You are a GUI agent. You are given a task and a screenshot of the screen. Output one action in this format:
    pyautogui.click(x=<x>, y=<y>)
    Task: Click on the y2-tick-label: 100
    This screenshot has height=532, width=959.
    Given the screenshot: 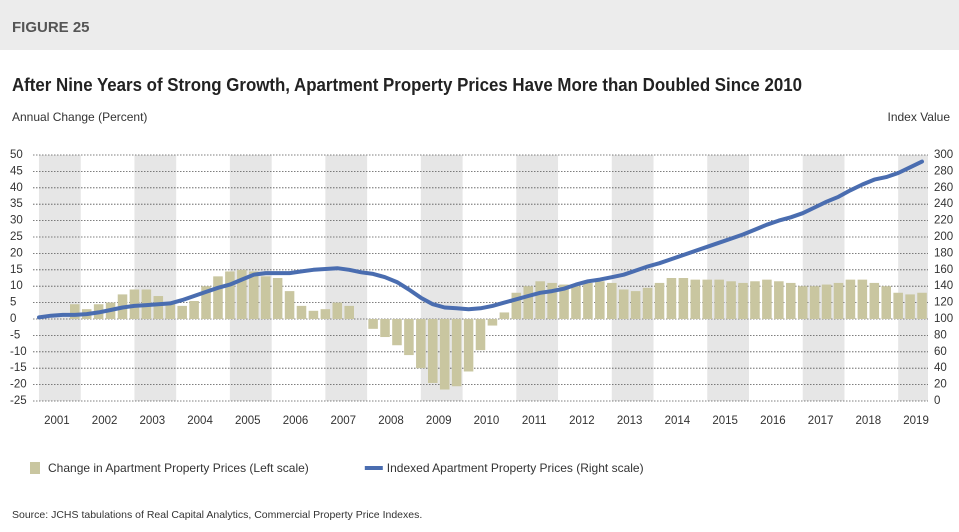 What is the action you would take?
    pyautogui.click(x=943, y=319)
    